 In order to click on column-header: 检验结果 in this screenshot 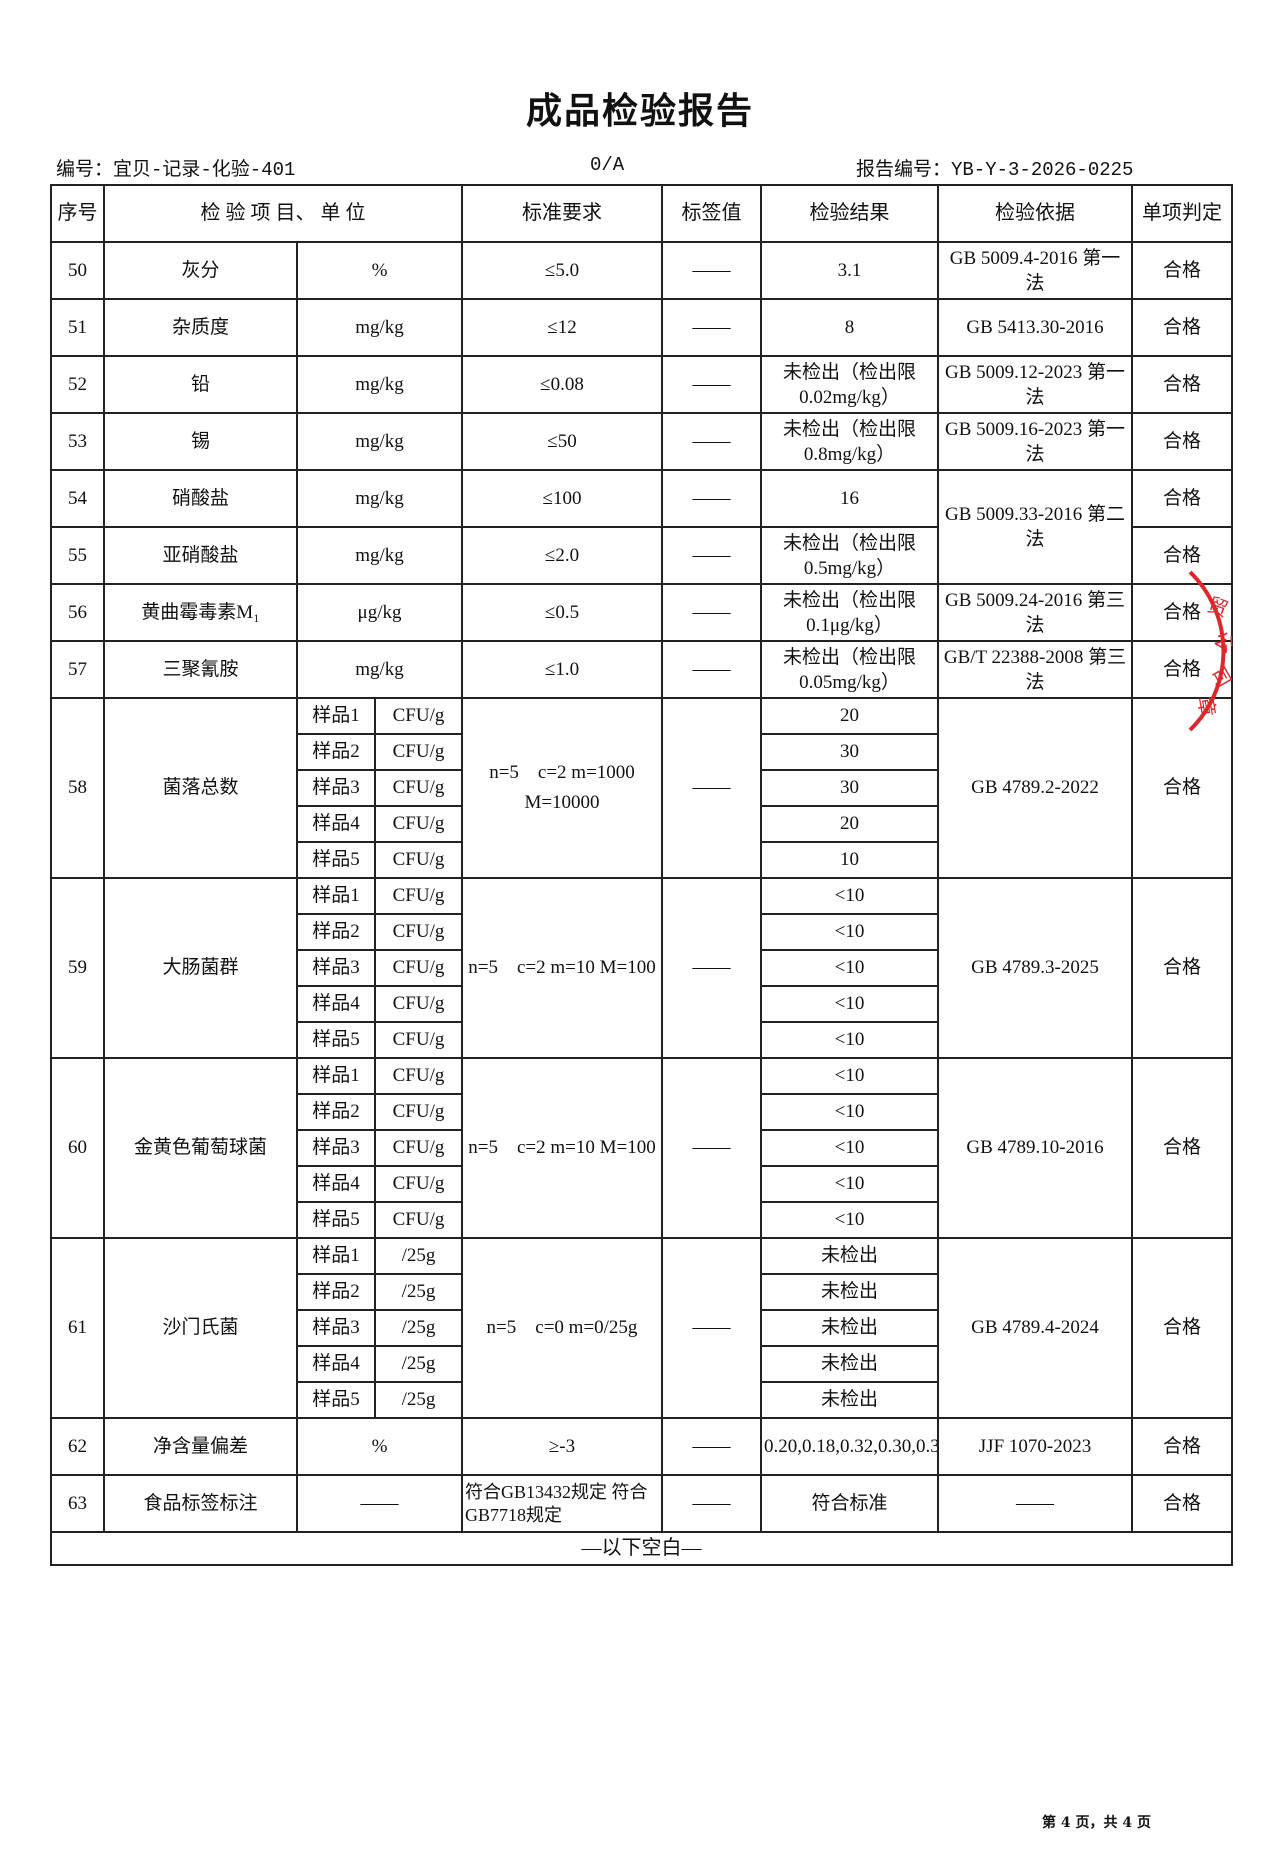, I will do `click(849, 213)`.